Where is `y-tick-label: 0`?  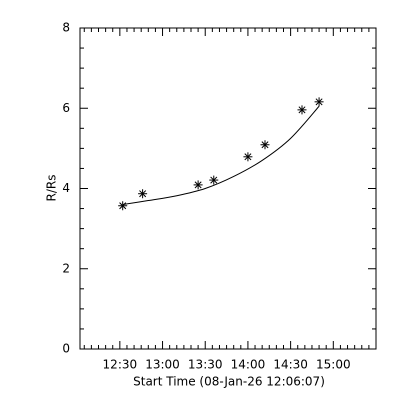 y-tick-label: 0 is located at coordinates (66, 349).